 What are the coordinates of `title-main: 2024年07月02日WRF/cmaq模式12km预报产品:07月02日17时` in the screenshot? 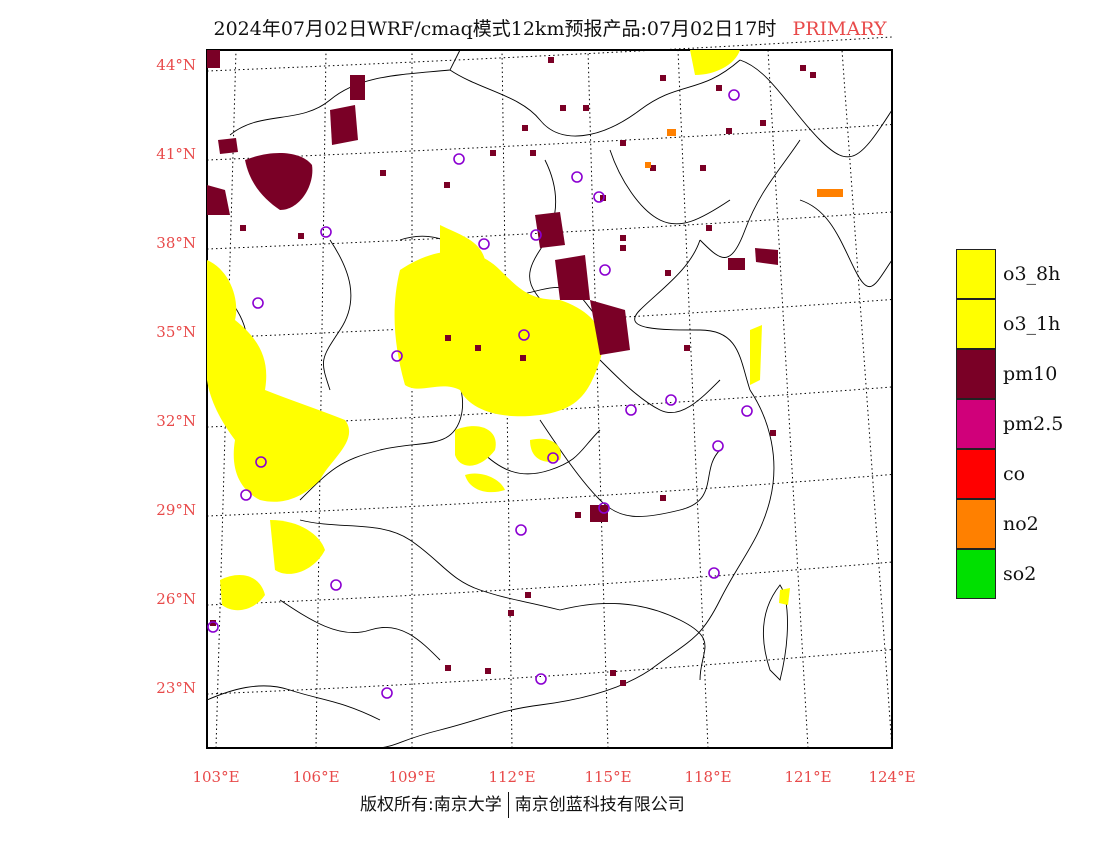 It's located at (495, 29).